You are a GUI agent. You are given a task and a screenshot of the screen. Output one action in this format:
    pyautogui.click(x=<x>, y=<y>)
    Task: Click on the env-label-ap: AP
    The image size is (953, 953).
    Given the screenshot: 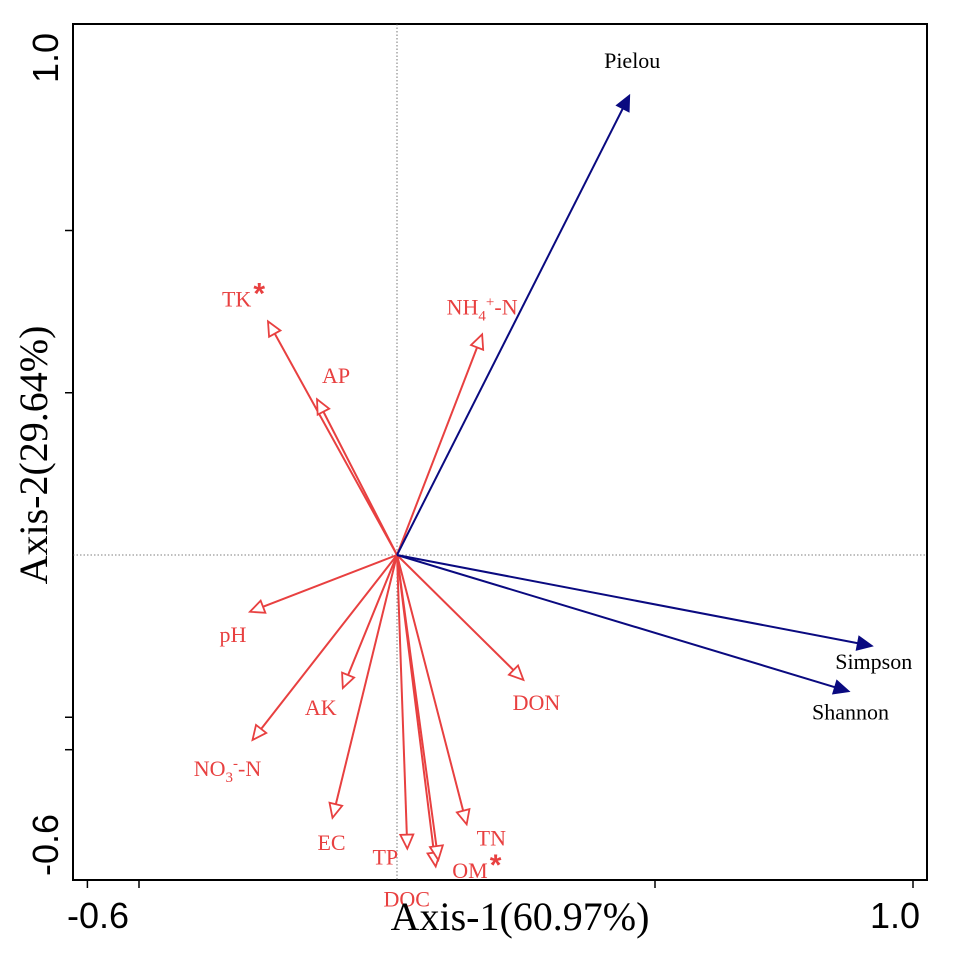 What is the action you would take?
    pyautogui.click(x=336, y=375)
    